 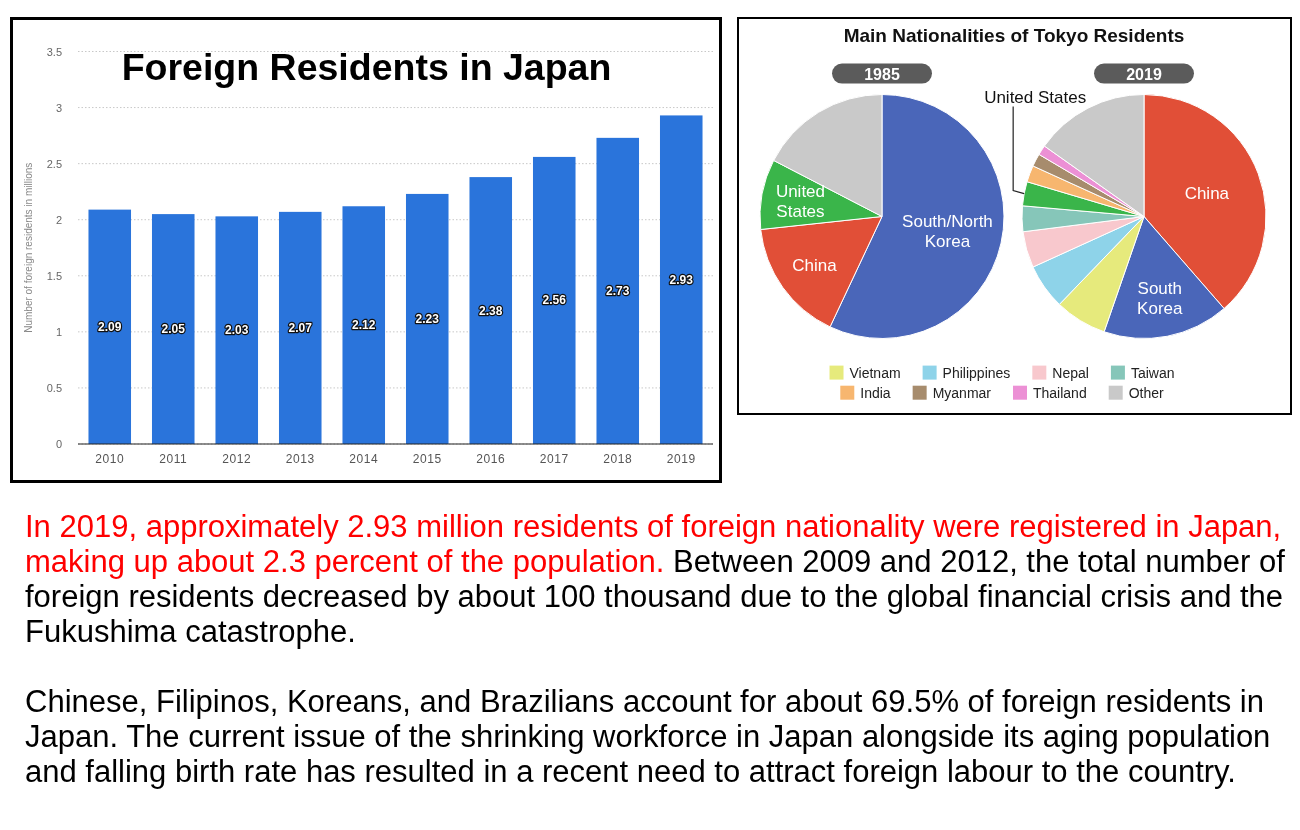 I want to click on data-label: 2.09, so click(x=110, y=326).